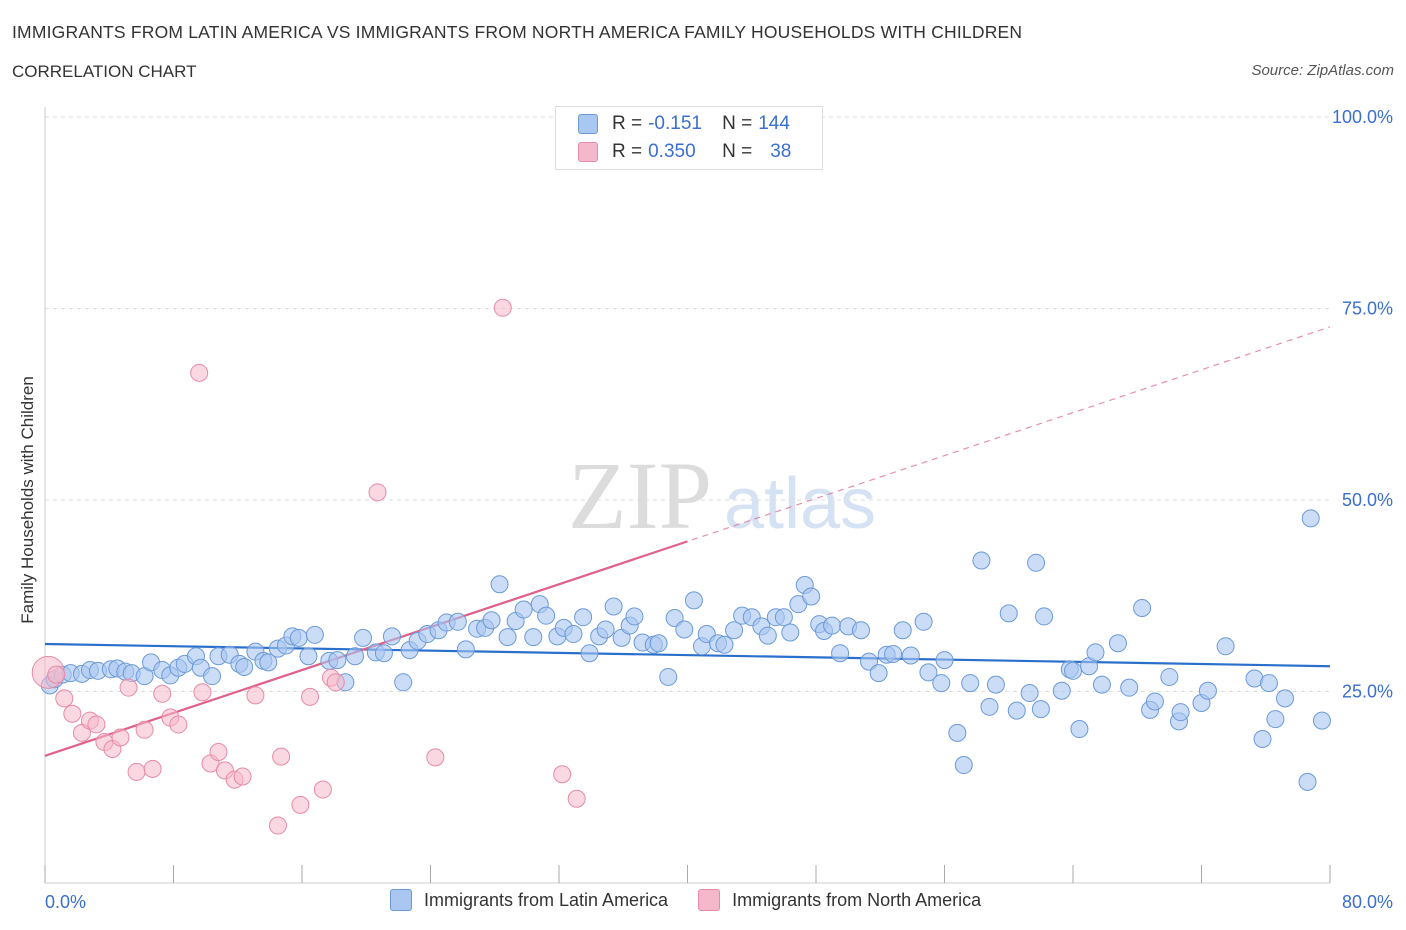 This screenshot has width=1406, height=930. Describe the element at coordinates (588, 152) in the screenshot. I see `legend-swatch-north` at that location.